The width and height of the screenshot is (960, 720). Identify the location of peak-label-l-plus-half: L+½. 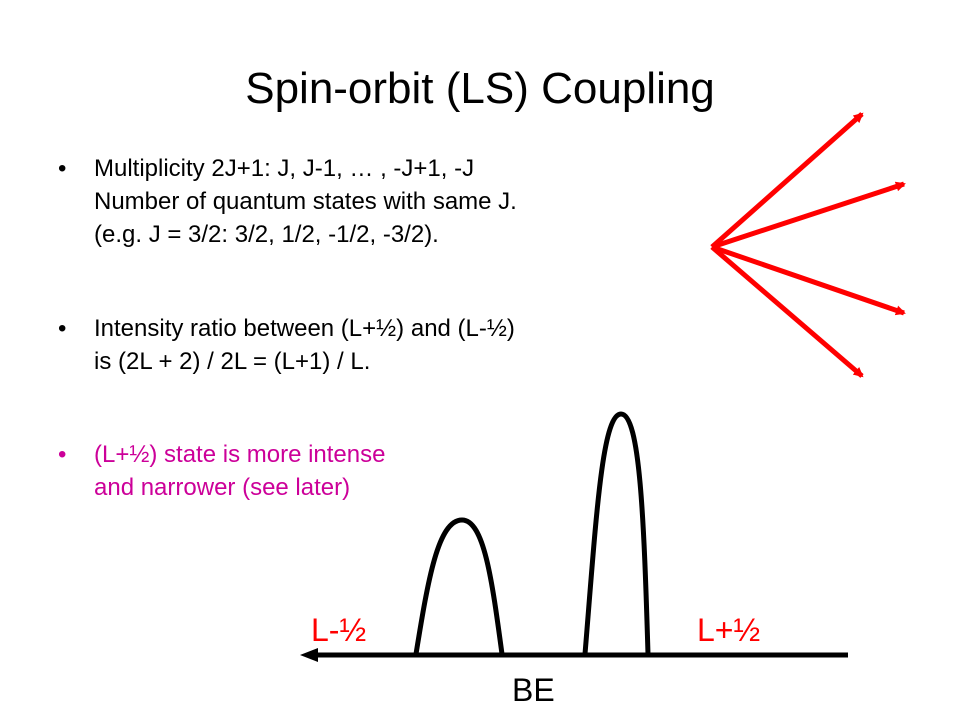
(729, 630).